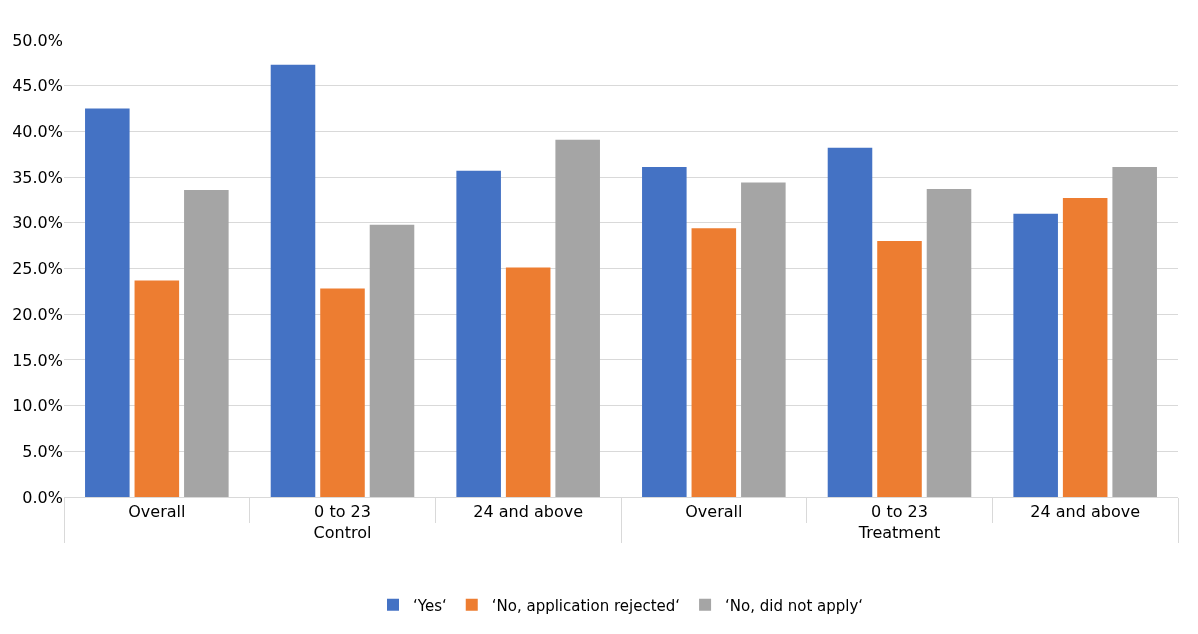  What do you see at coordinates (42, 451) in the screenshot?
I see `y-tick-label: 5.0%` at bounding box center [42, 451].